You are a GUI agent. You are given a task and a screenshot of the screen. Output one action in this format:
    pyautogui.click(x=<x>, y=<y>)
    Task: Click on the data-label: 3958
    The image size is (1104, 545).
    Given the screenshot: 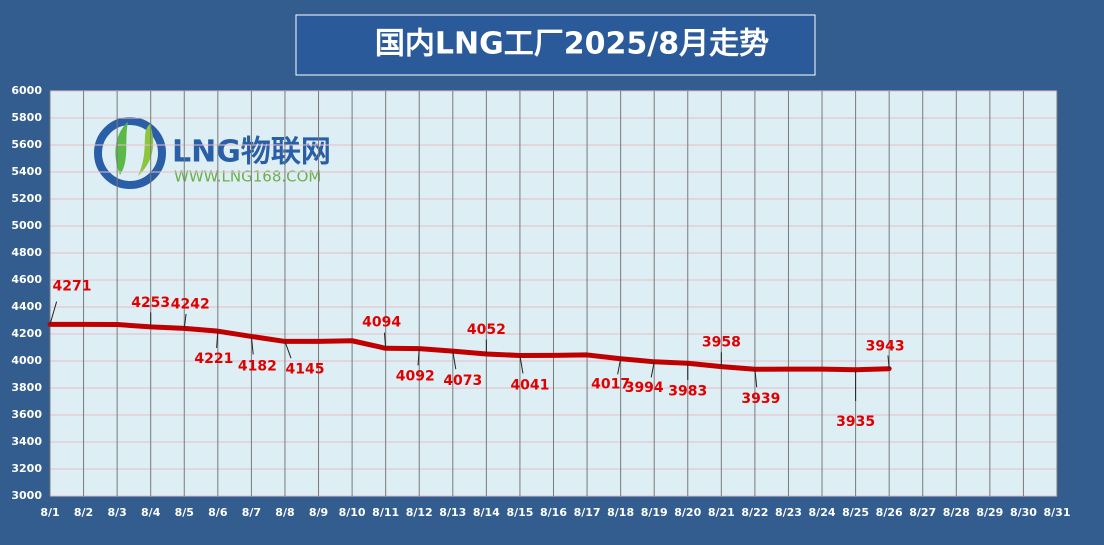 What is the action you would take?
    pyautogui.click(x=721, y=343)
    